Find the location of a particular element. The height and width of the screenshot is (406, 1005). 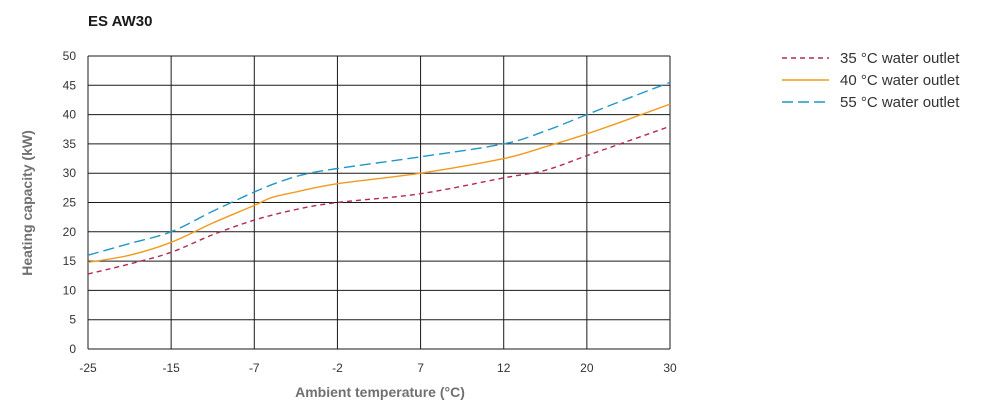

y-tick-label: 45 is located at coordinates (70, 85).